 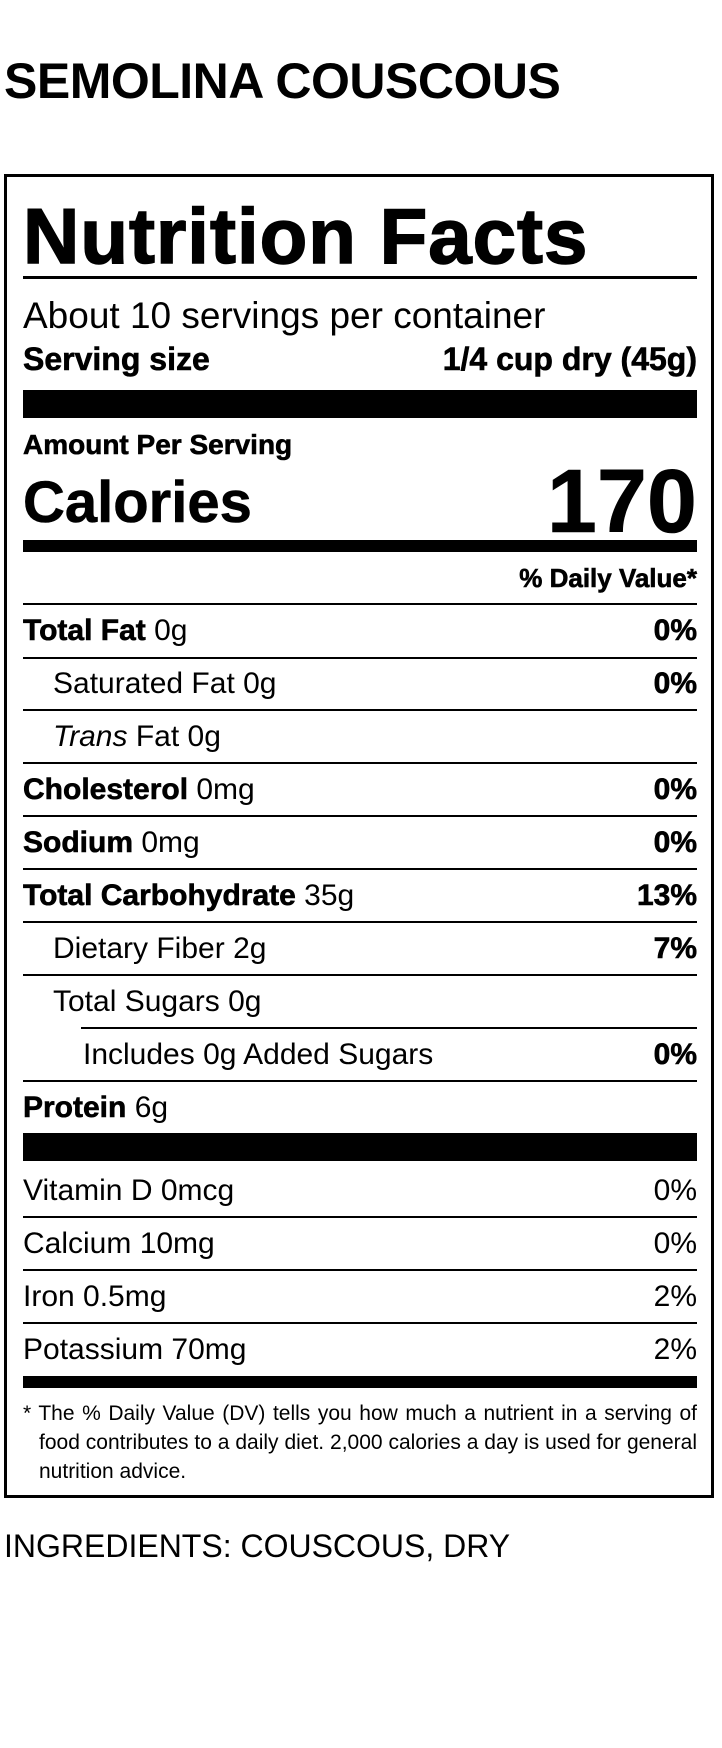 I want to click on vitamin-row: Potassium 70mg 2%, so click(x=360, y=1350).